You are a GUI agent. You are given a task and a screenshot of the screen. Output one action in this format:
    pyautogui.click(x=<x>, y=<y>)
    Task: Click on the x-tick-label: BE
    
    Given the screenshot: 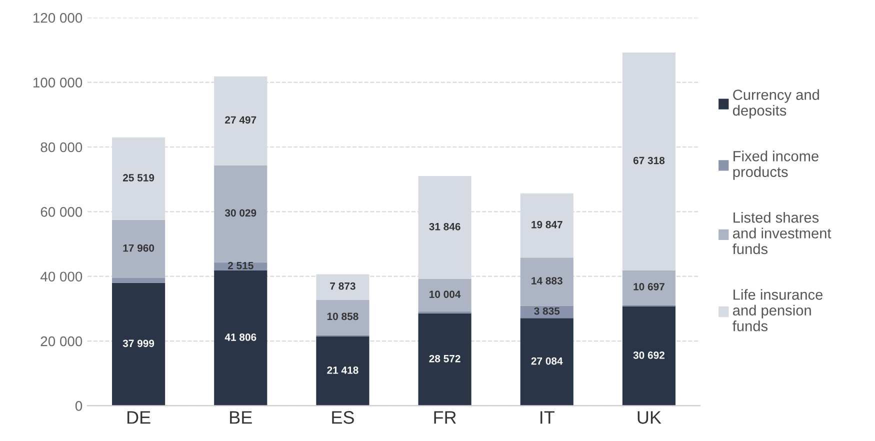 What is the action you would take?
    pyautogui.click(x=241, y=417)
    